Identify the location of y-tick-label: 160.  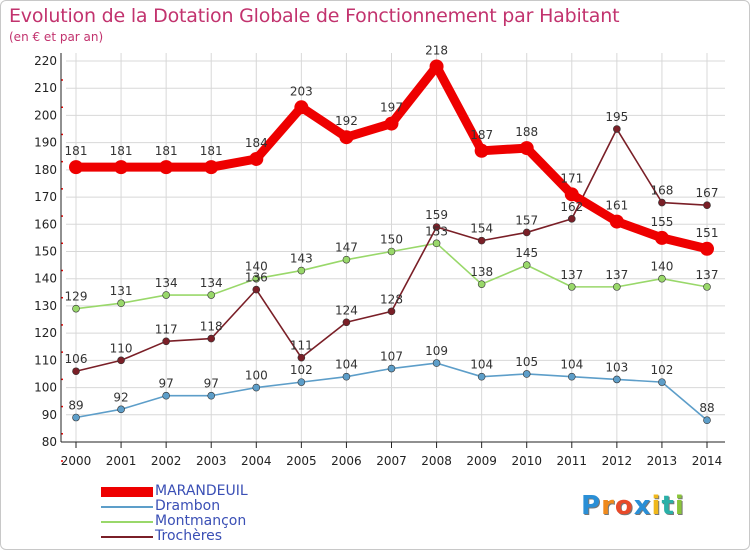
(45, 224).